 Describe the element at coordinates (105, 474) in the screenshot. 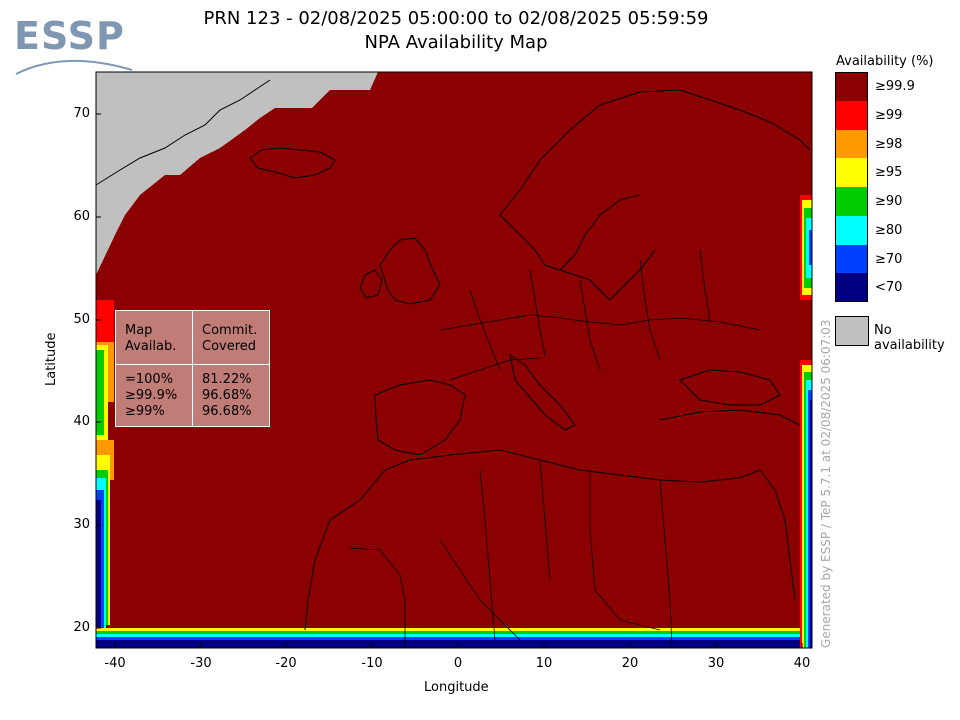

I see `west-edge-bands` at that location.